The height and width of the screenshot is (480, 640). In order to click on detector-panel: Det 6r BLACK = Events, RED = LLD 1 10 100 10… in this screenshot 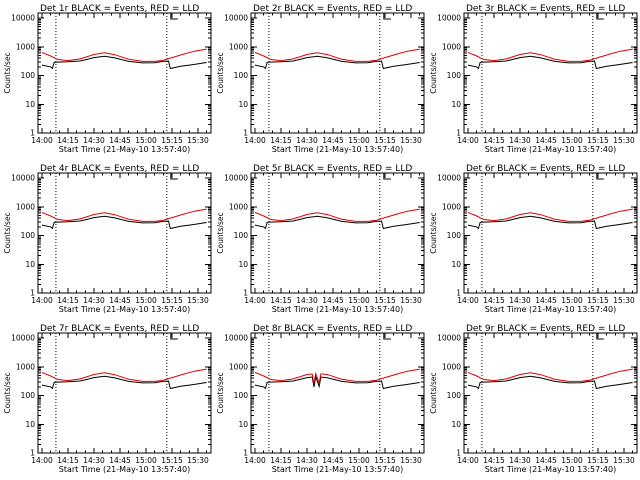, I will do `click(533, 239)`.